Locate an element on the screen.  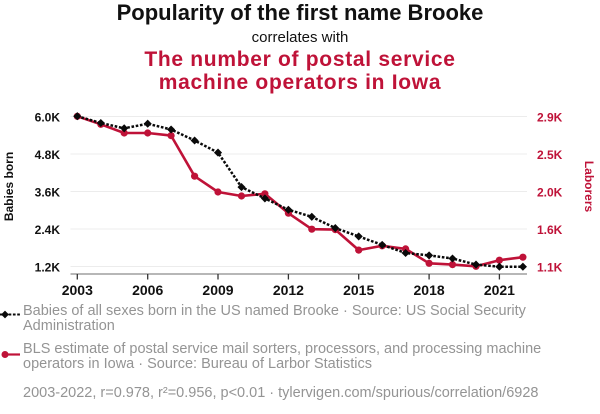
svg-text: 2.0K is located at coordinates (550, 192).